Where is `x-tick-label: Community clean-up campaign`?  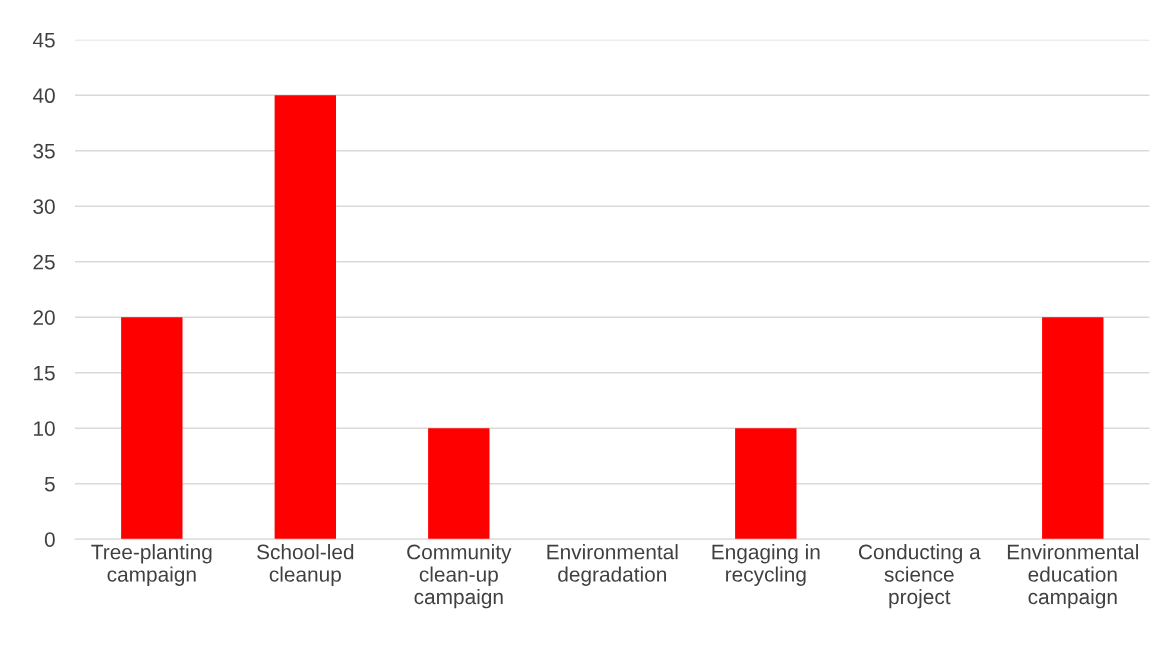
x-tick-label: Community clean-up campaign is located at coordinates (459, 576).